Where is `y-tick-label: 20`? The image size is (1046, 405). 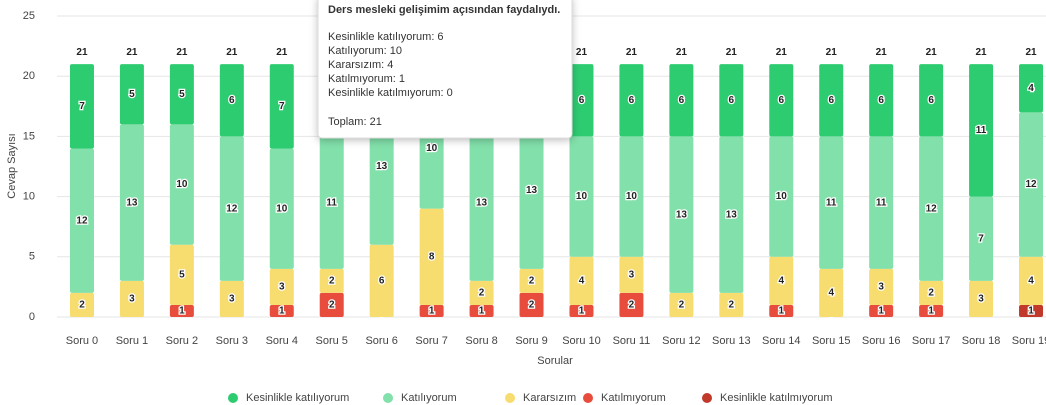
y-tick-label: 20 is located at coordinates (29, 76).